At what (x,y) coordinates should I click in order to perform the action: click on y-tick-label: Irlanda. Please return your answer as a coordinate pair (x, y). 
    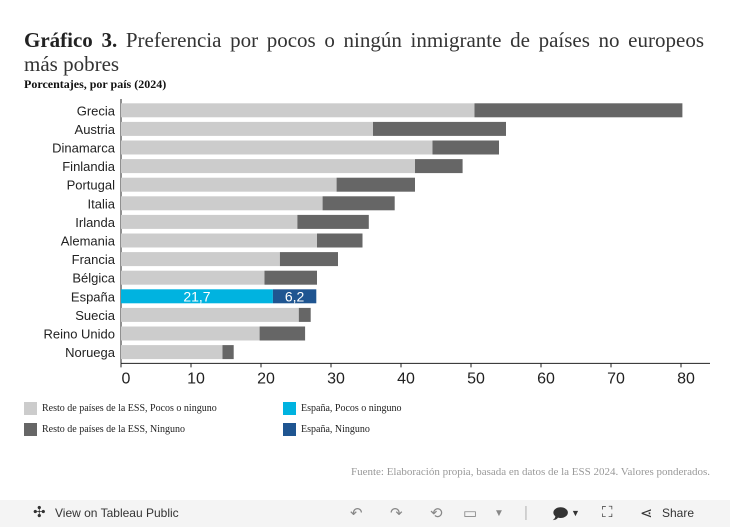
    Looking at the image, I should click on (95, 222).